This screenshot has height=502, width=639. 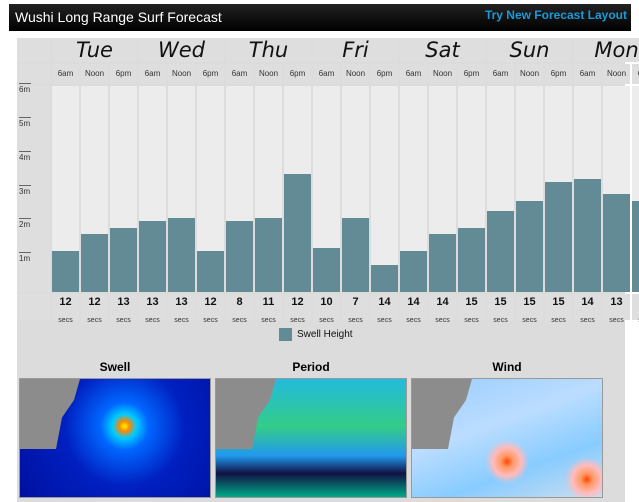 What do you see at coordinates (115, 438) in the screenshot?
I see `swell-map` at bounding box center [115, 438].